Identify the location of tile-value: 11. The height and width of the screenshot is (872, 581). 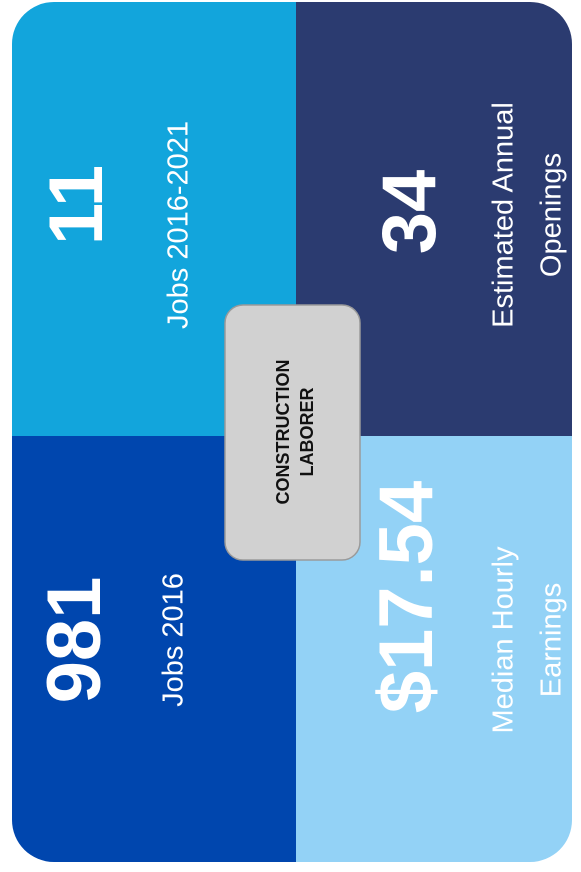
(76, 205).